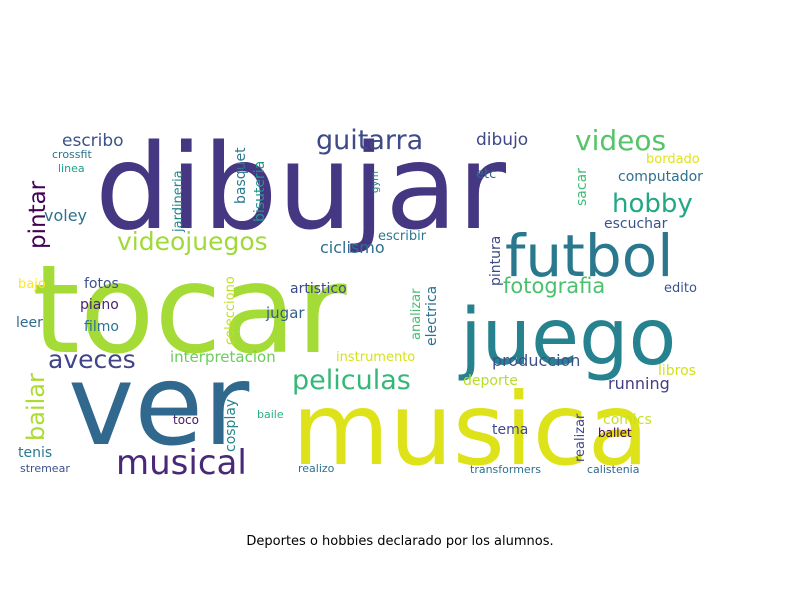 The width and height of the screenshot is (800, 600). Describe the element at coordinates (285, 313) in the screenshot. I see `word-jugar: jugar` at that location.